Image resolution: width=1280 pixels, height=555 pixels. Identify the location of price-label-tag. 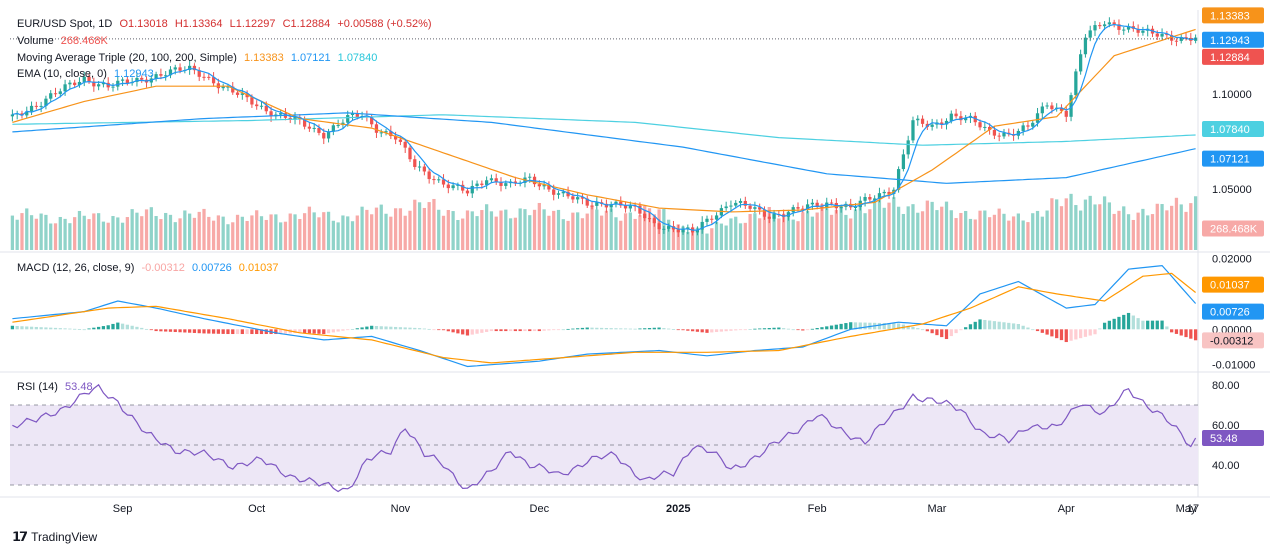
(1233, 340).